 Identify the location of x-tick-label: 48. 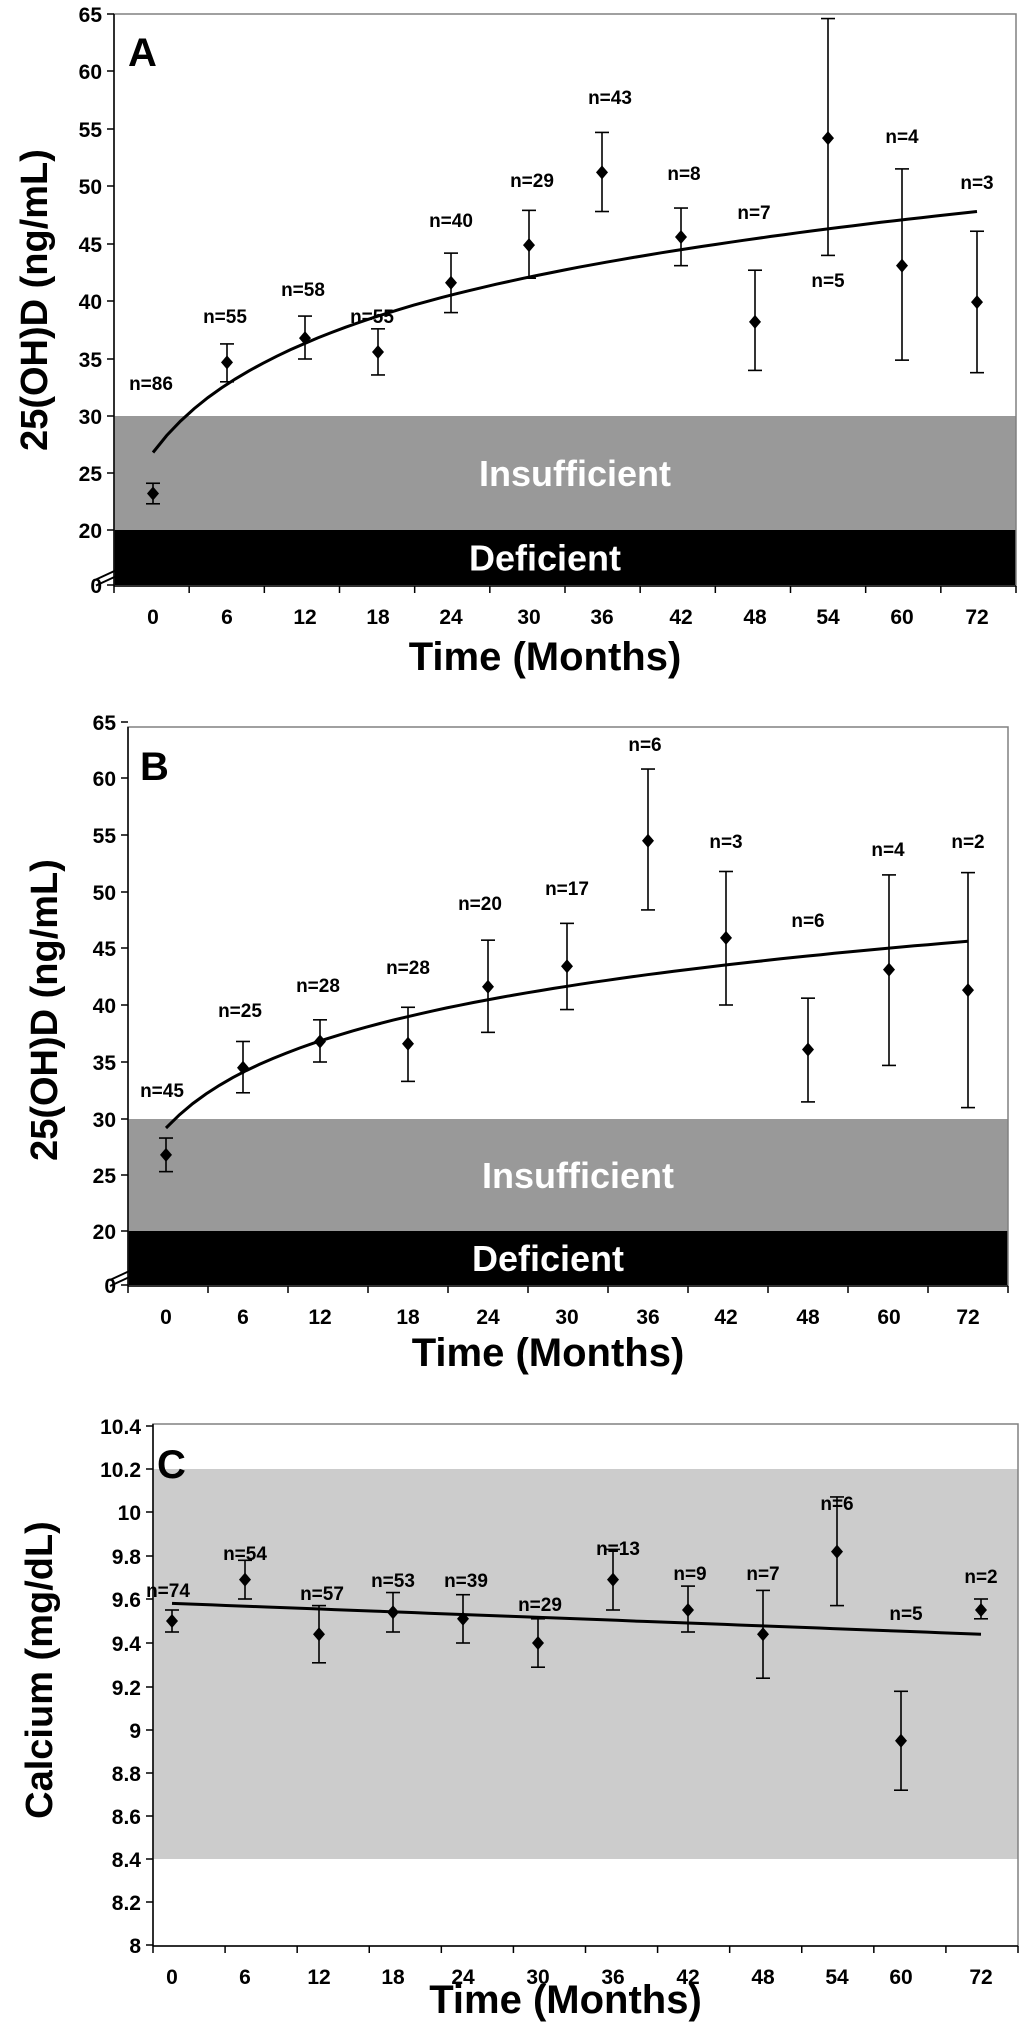
(763, 1977).